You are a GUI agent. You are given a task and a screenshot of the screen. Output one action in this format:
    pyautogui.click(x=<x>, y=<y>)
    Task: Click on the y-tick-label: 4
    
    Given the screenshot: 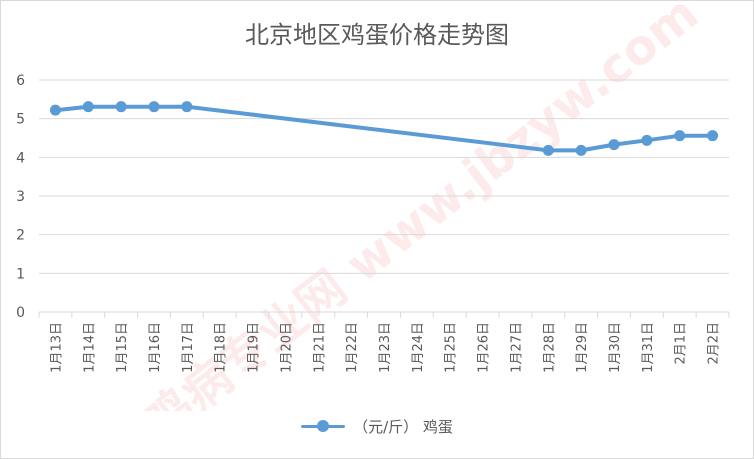 What is the action you would take?
    pyautogui.click(x=20, y=158)
    